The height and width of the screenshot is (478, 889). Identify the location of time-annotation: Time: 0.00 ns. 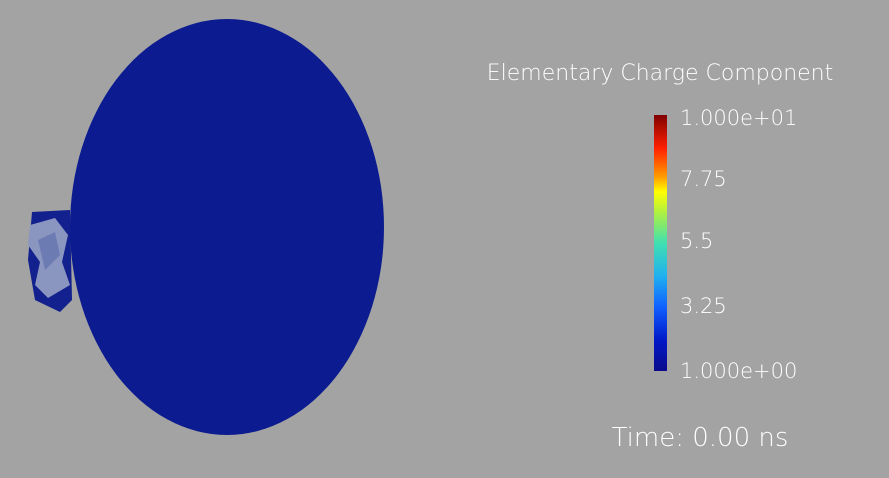
(700, 438).